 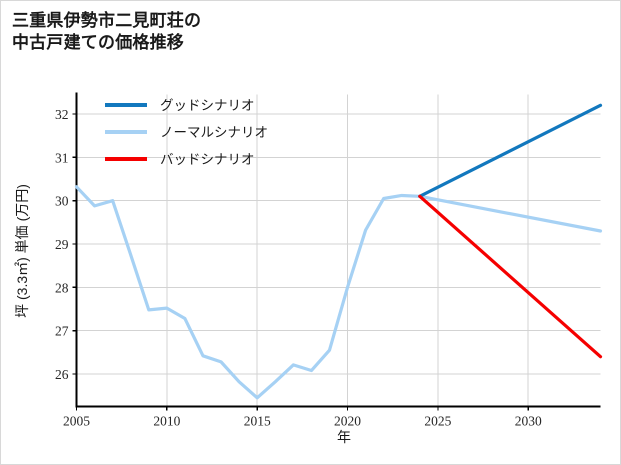 I want to click on x-tick-label: 2010, so click(x=166, y=421).